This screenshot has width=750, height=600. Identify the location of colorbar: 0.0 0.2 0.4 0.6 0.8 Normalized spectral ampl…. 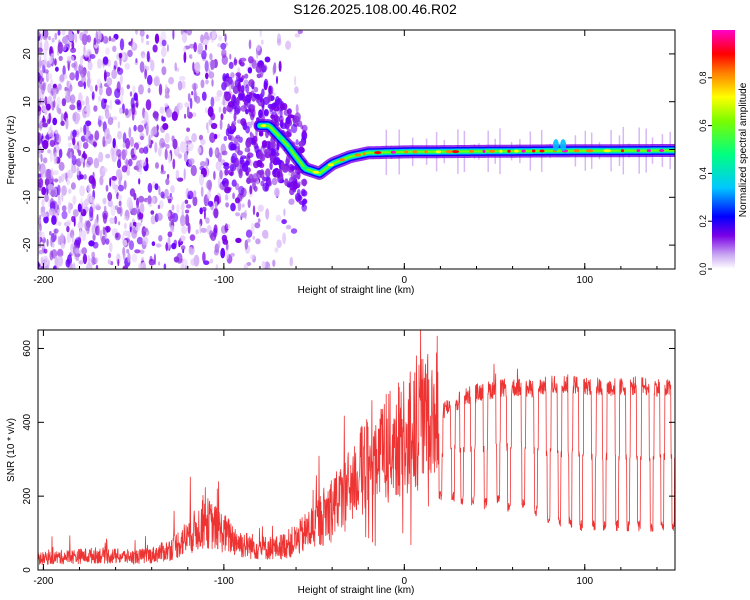
(723, 152).